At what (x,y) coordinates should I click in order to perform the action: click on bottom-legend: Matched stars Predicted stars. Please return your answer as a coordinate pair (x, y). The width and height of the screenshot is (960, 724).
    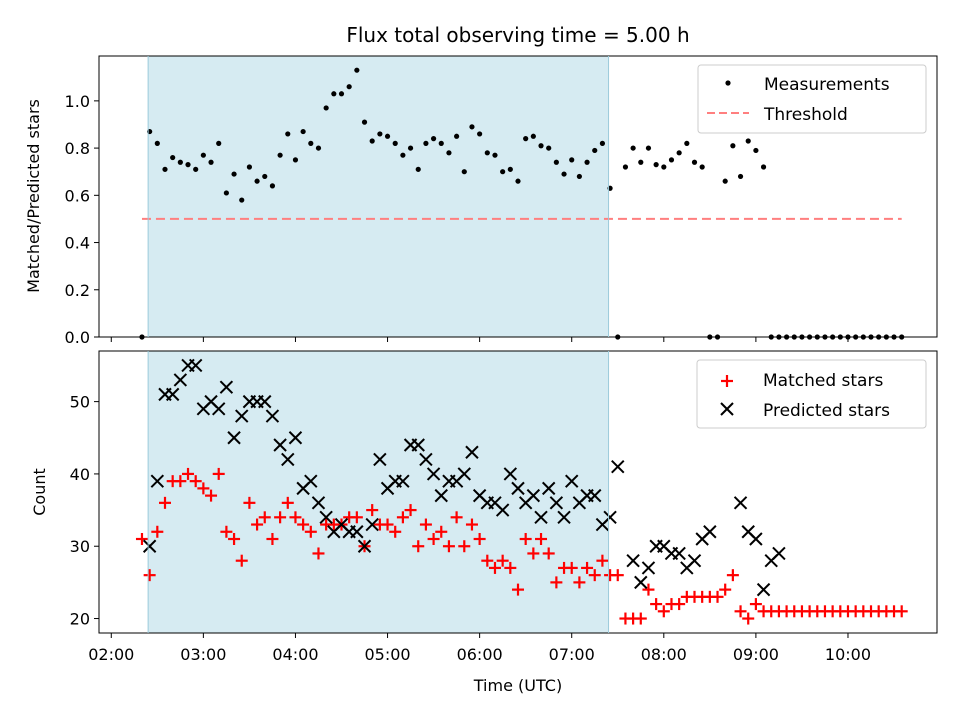
    Looking at the image, I should click on (811, 394).